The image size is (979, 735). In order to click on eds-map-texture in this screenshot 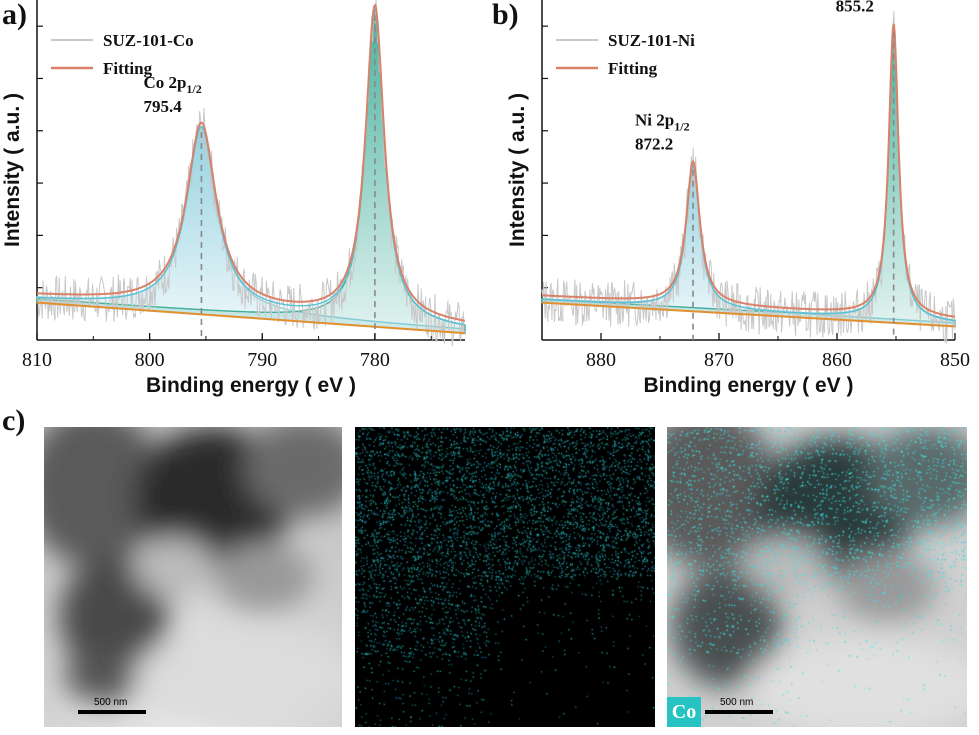, I will do `click(505, 577)`.